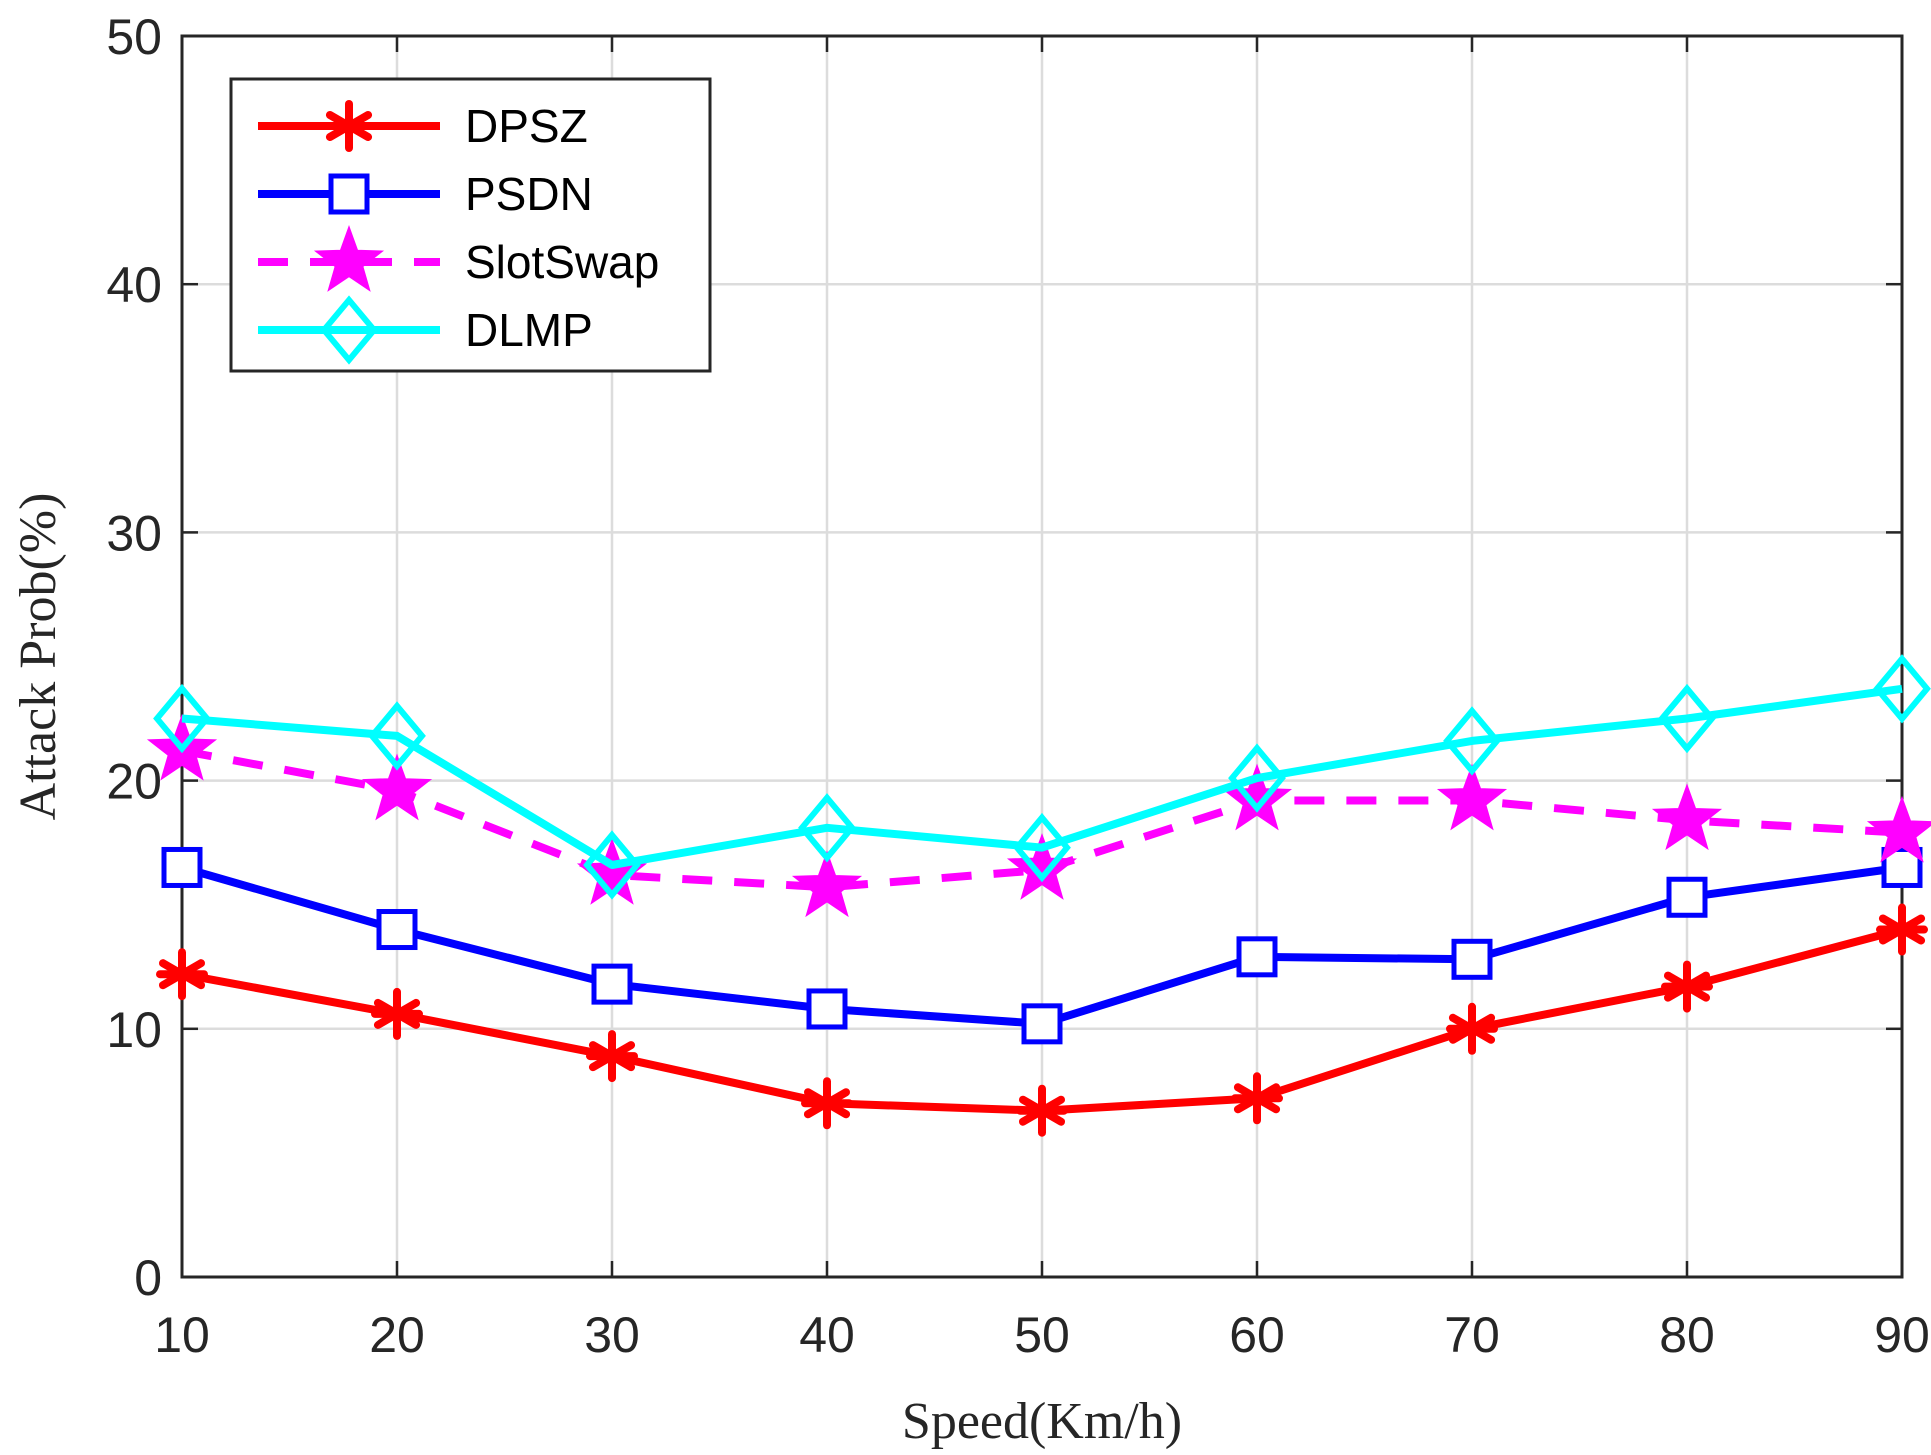 Image resolution: width=1931 pixels, height=1455 pixels. What do you see at coordinates (827, 1335) in the screenshot?
I see `x-tick-label: 40` at bounding box center [827, 1335].